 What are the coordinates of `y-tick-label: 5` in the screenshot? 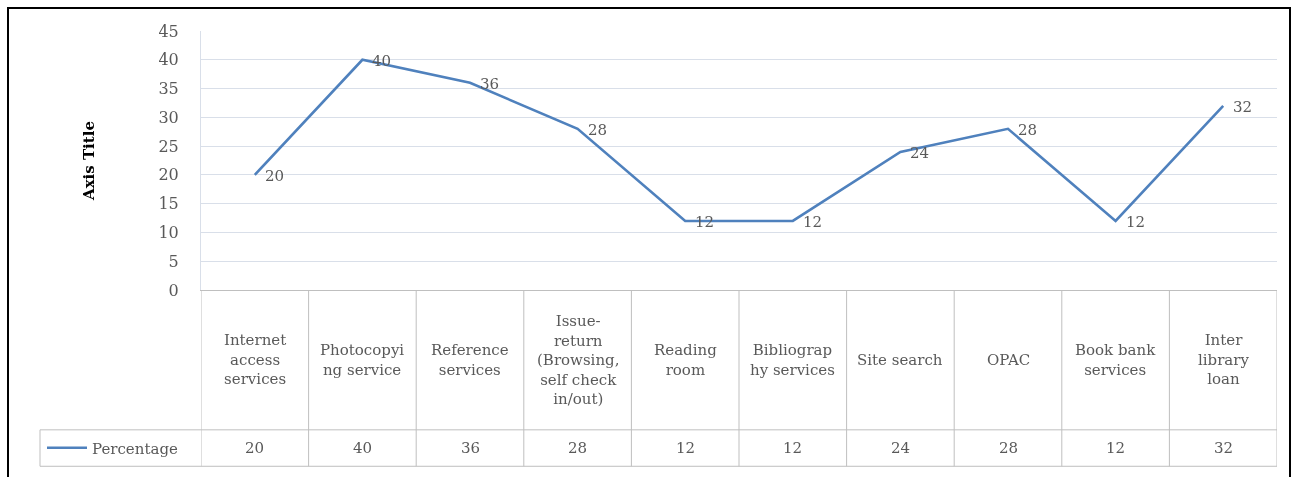 It's located at (173, 261).